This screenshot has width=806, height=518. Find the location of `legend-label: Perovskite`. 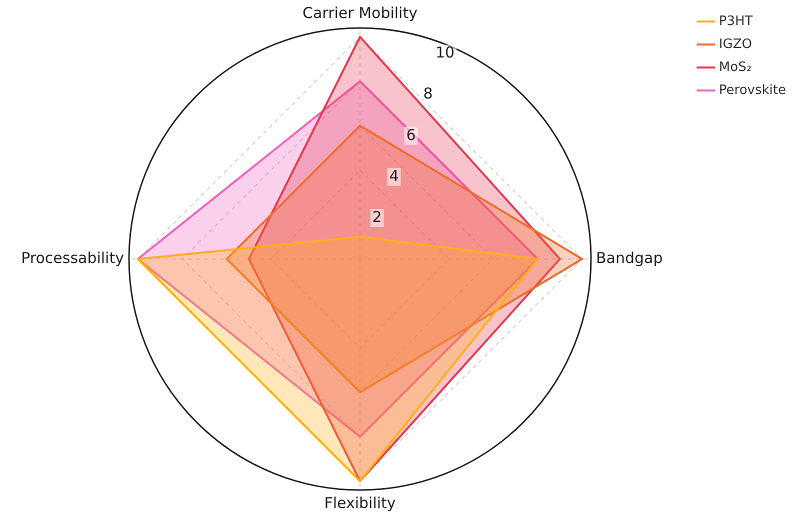

legend-label: Perovskite is located at coordinates (752, 90).